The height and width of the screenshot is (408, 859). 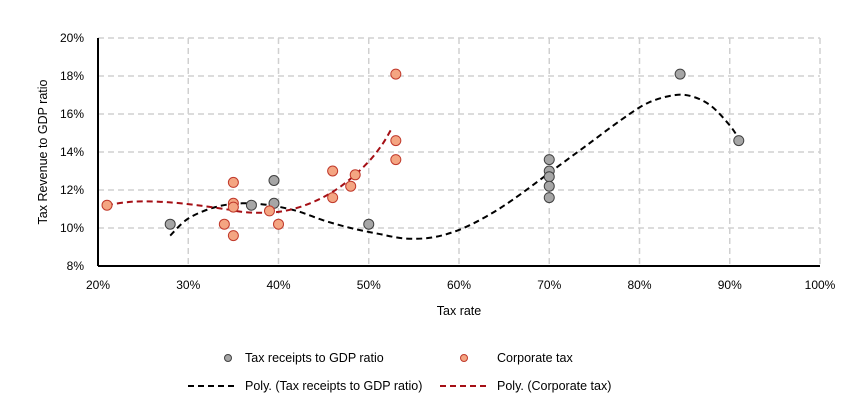 I want to click on y-tick-label: 14%, so click(x=72, y=152).